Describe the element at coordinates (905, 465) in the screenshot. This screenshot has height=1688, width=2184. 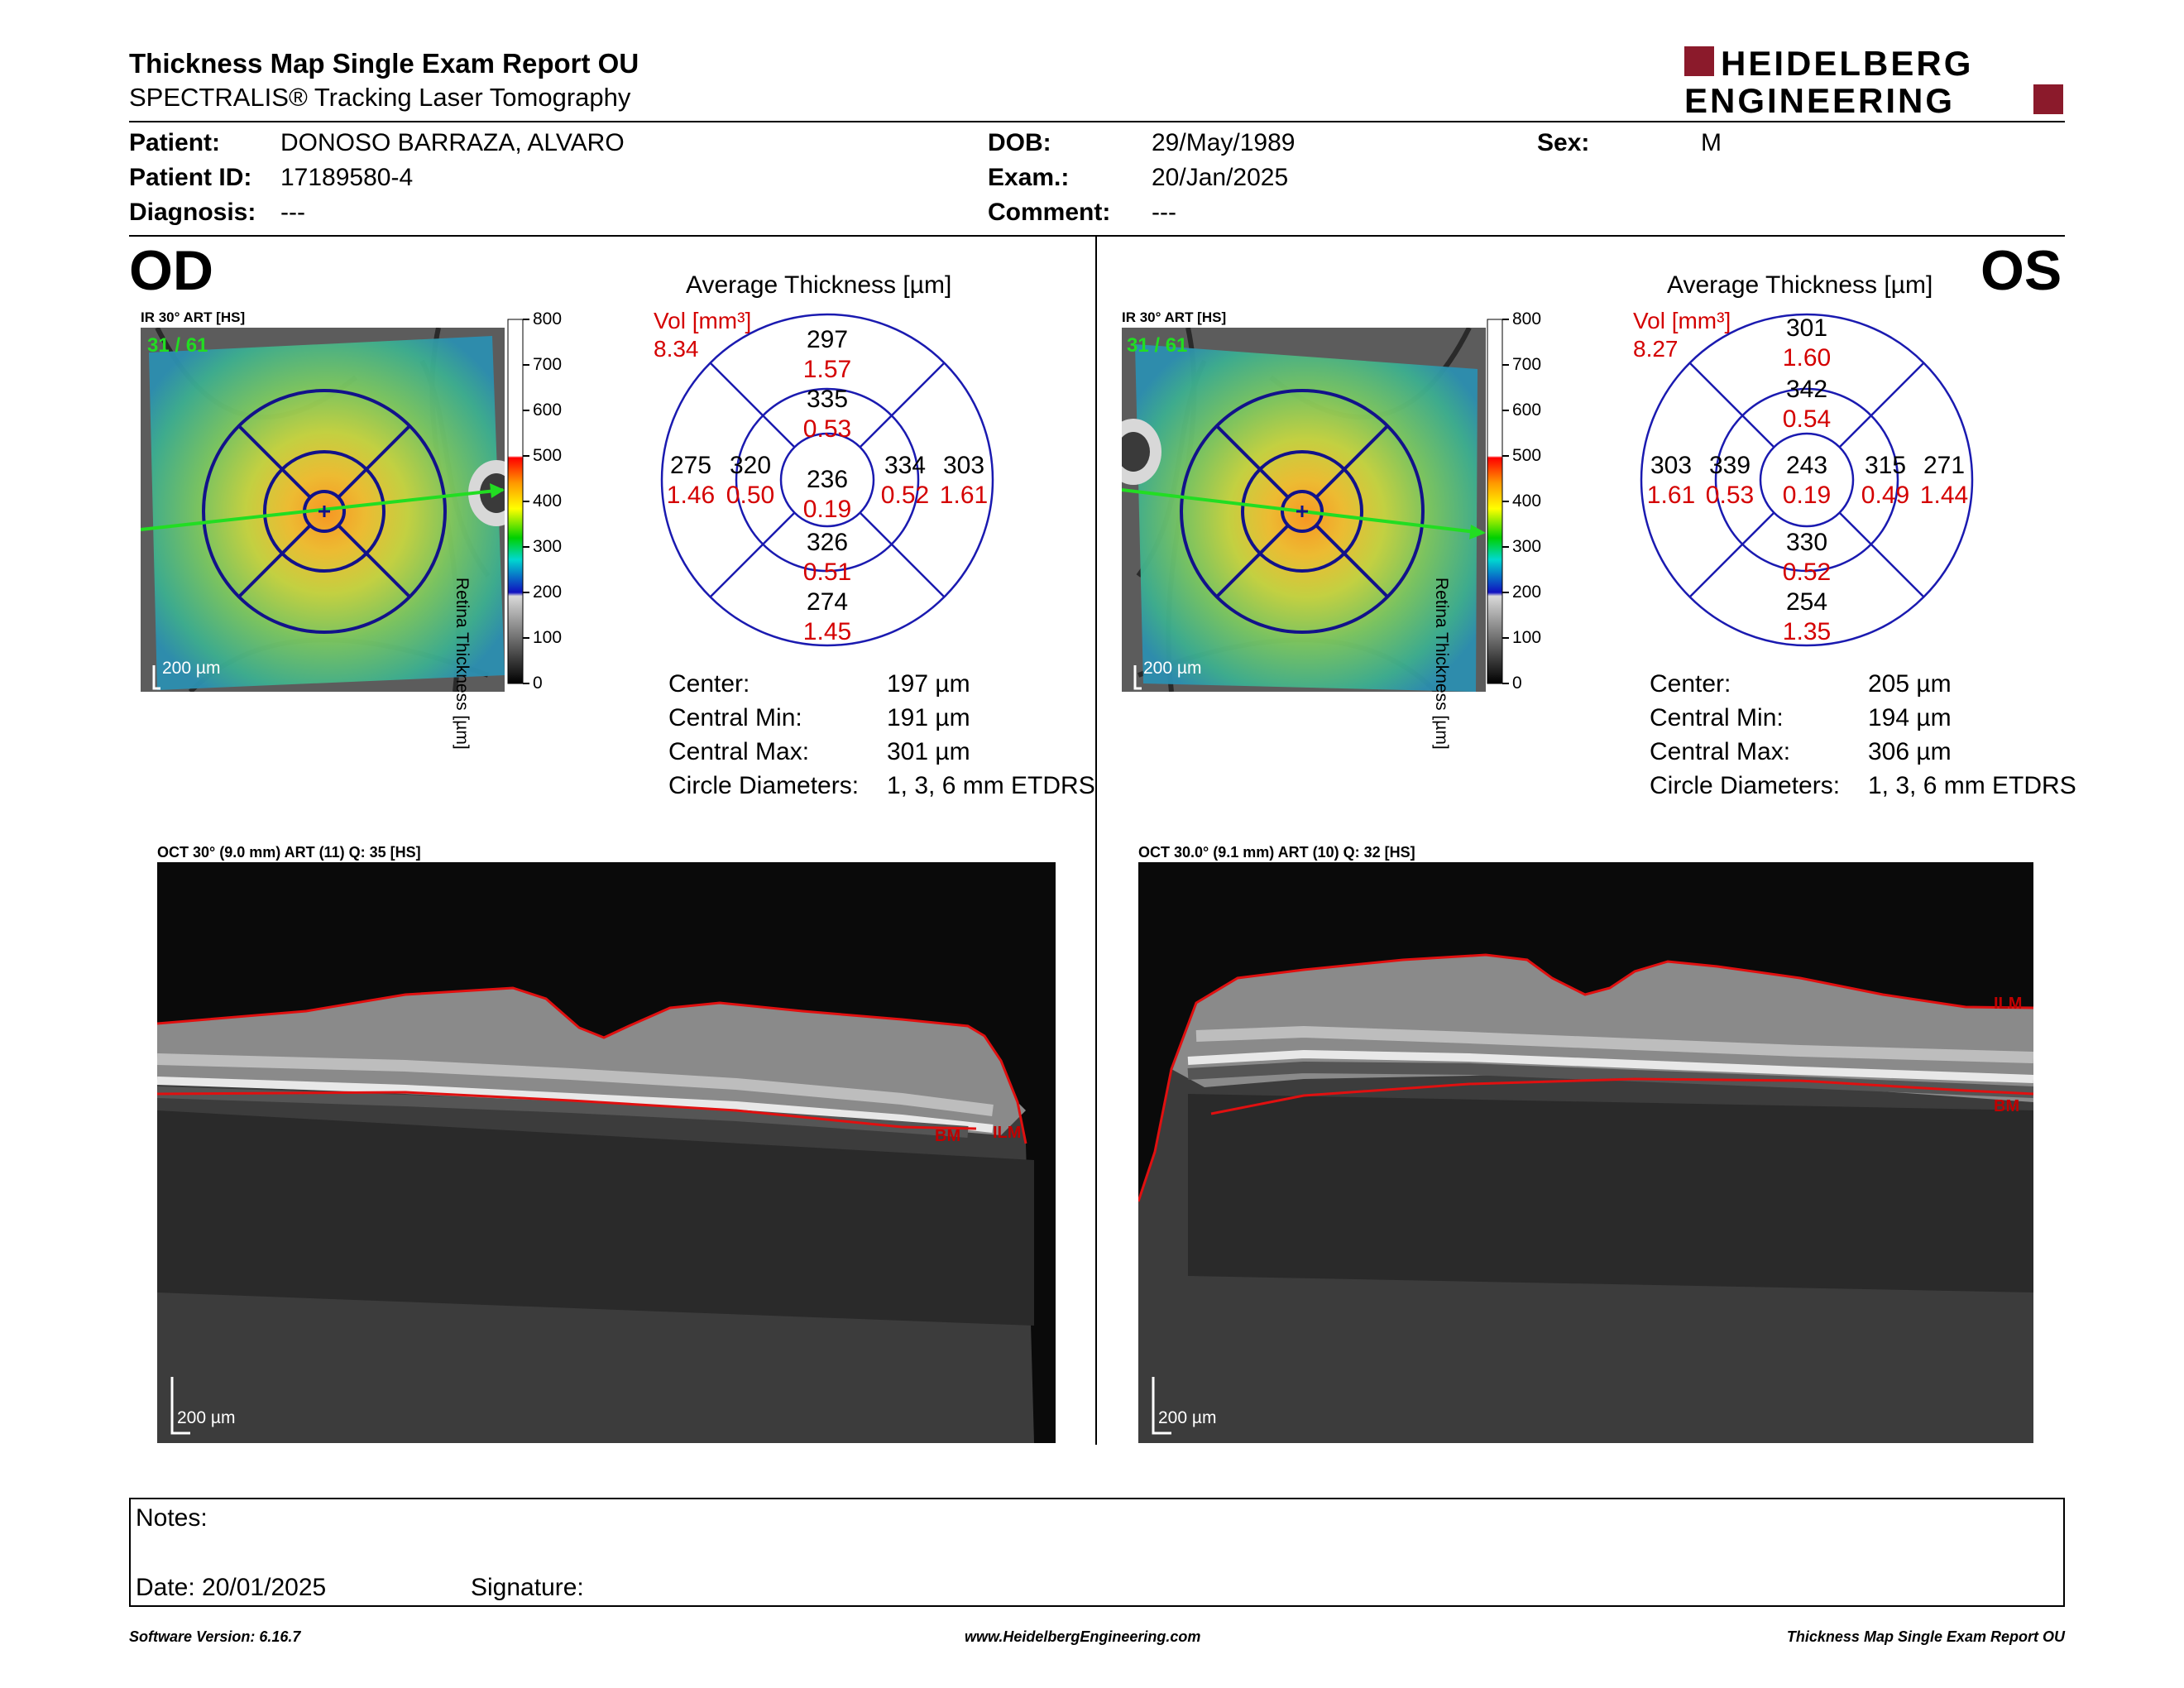
I see `sector-inner-right-thickness-od: 334` at that location.